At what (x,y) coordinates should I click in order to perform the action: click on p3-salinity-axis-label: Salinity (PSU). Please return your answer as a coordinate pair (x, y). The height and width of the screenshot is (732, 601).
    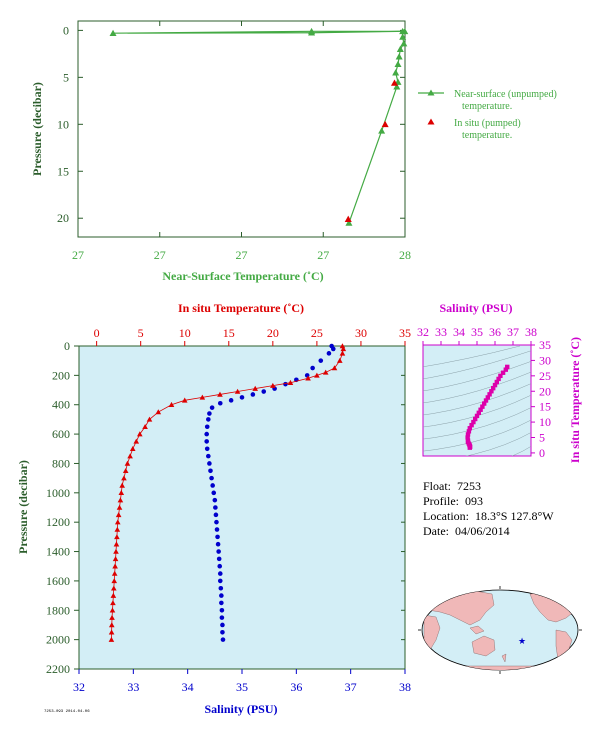
    Looking at the image, I should click on (475, 308).